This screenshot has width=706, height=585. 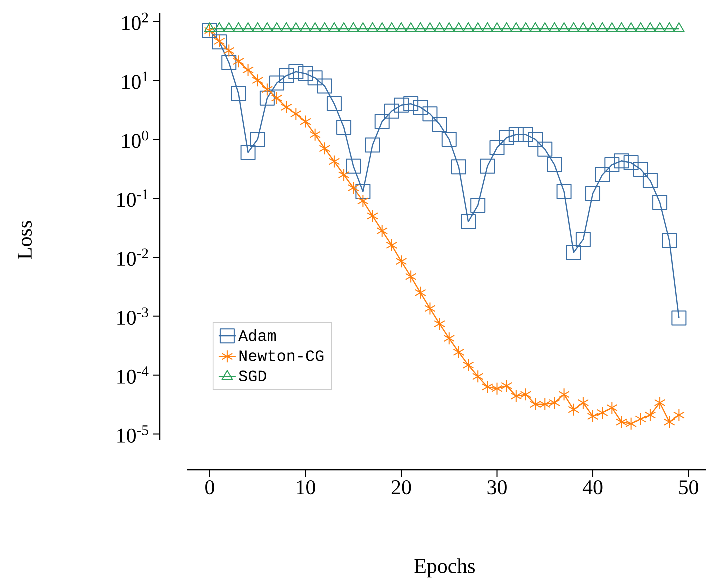 What do you see at coordinates (306, 487) in the screenshot?
I see `x-tick-label: 10` at bounding box center [306, 487].